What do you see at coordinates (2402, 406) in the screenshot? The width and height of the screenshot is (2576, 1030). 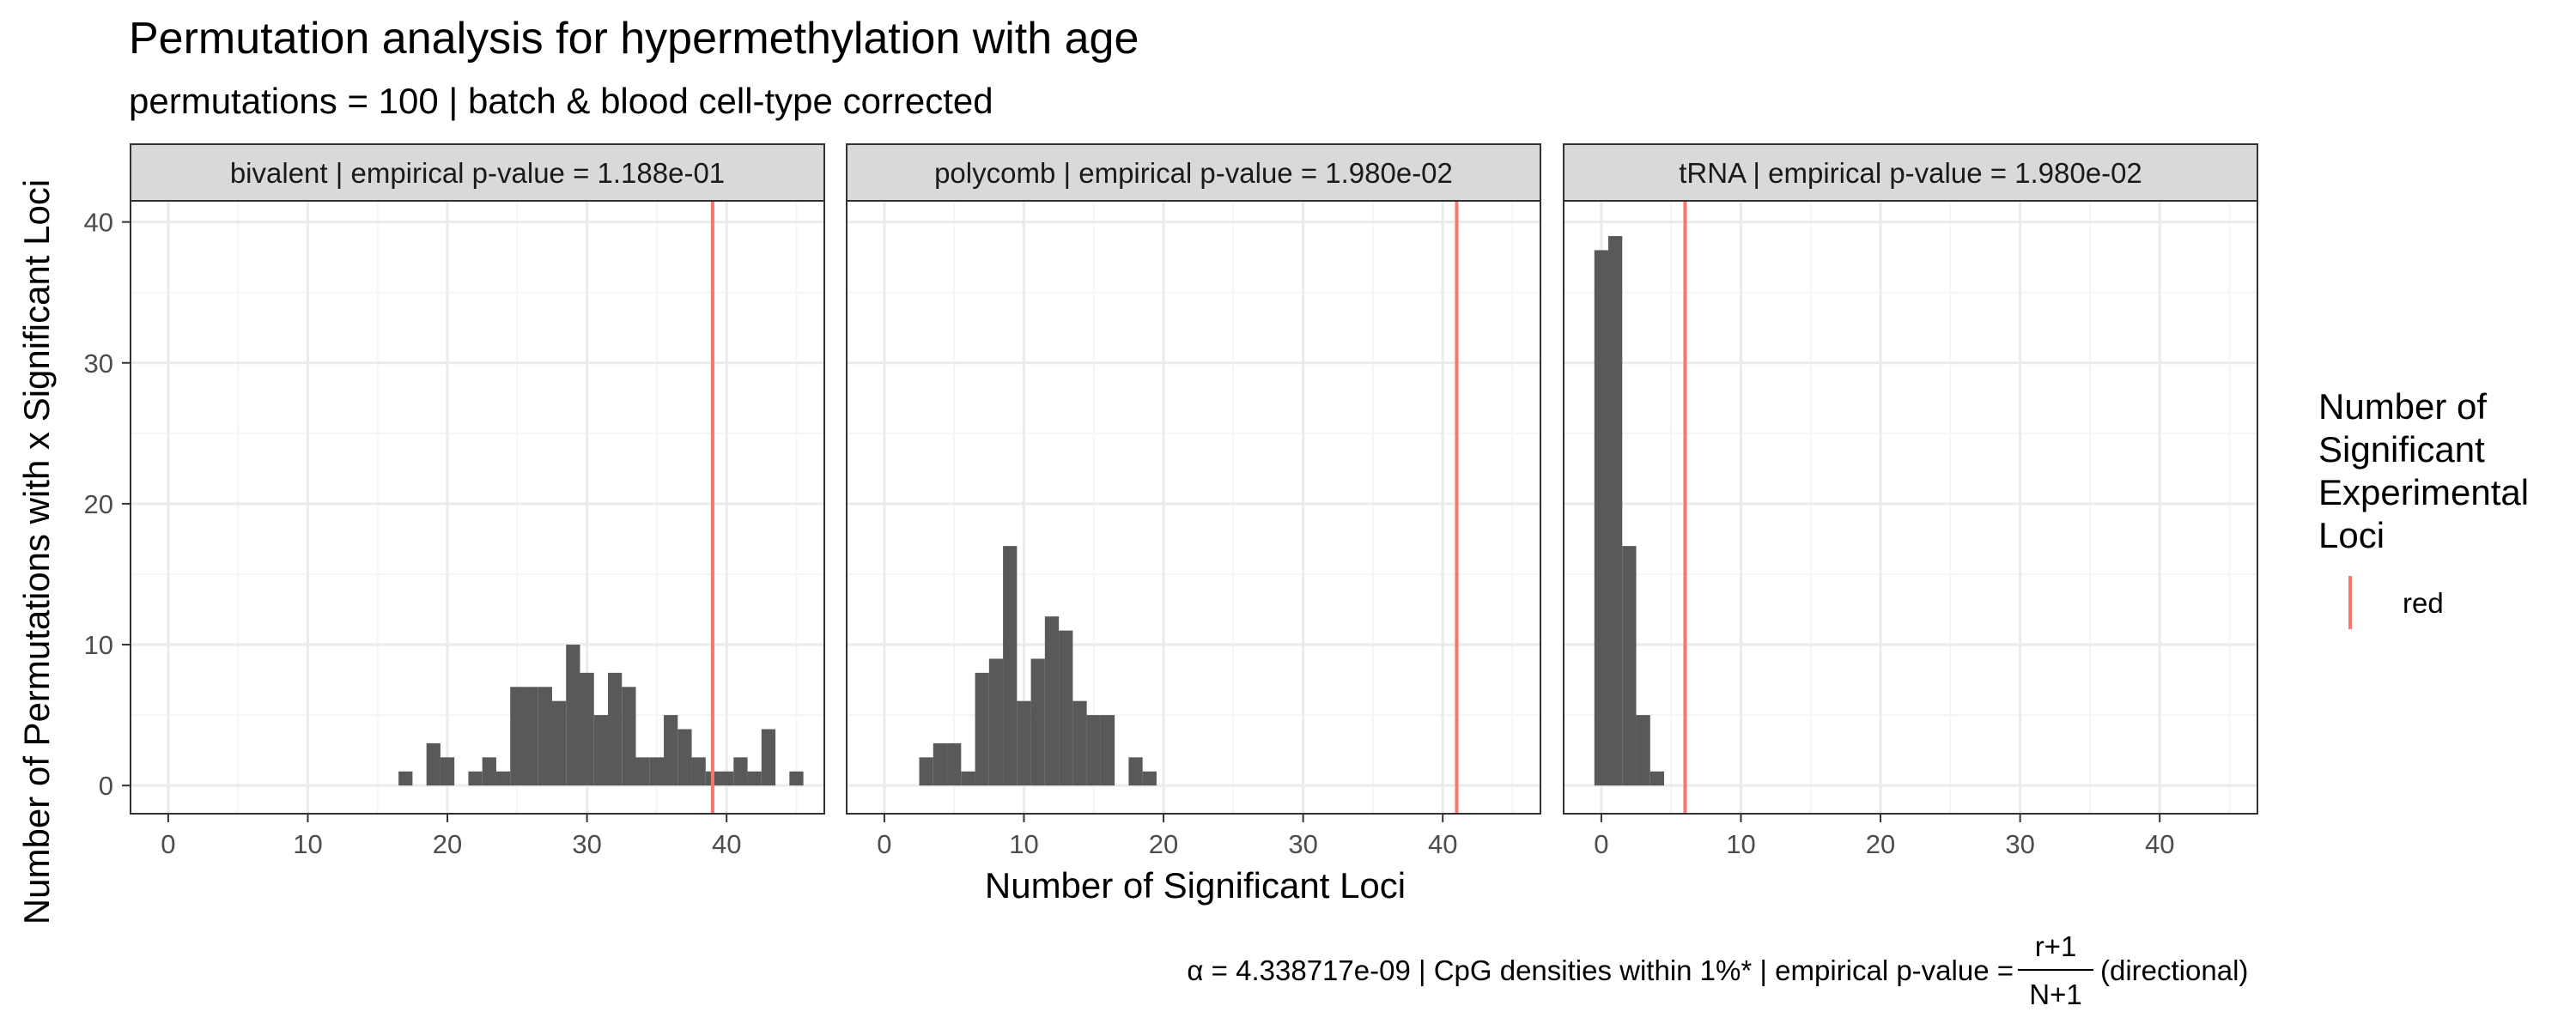 I see `legend-title-line: Number of` at bounding box center [2402, 406].